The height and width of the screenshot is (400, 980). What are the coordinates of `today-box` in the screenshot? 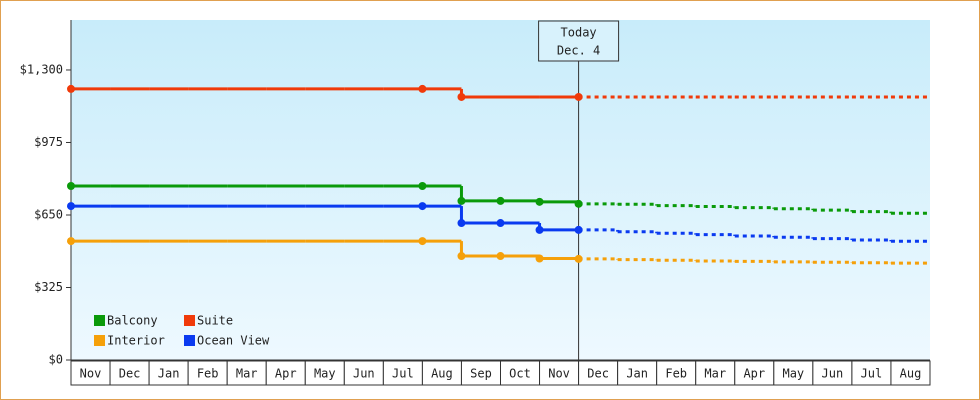 It's located at (579, 41).